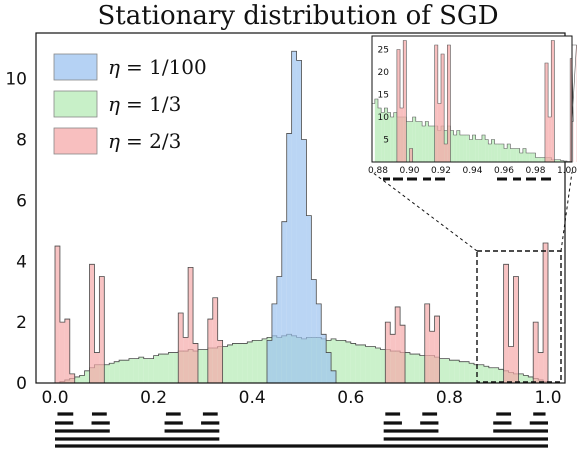  What do you see at coordinates (157, 67) in the screenshot?
I see `legend-label: η = 1/100` at bounding box center [157, 67].